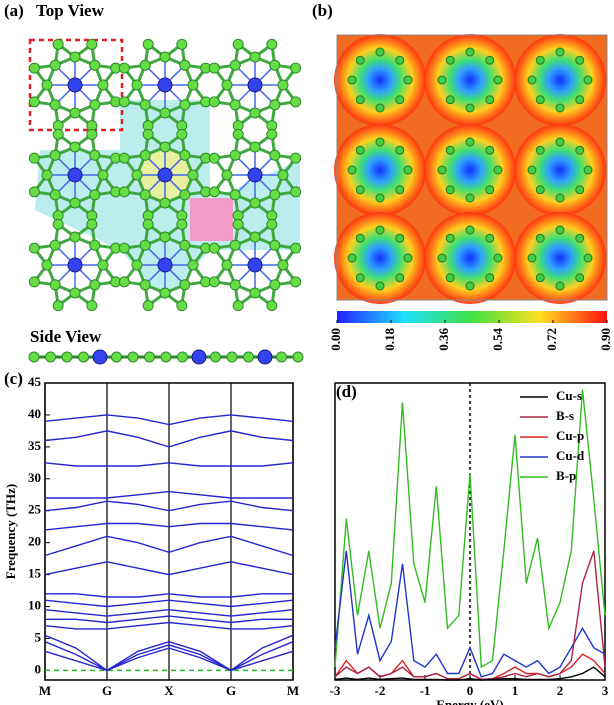 Image resolution: width=614 pixels, height=705 pixels. What do you see at coordinates (335, 690) in the screenshot?
I see `x-tick-label: -3` at bounding box center [335, 690].